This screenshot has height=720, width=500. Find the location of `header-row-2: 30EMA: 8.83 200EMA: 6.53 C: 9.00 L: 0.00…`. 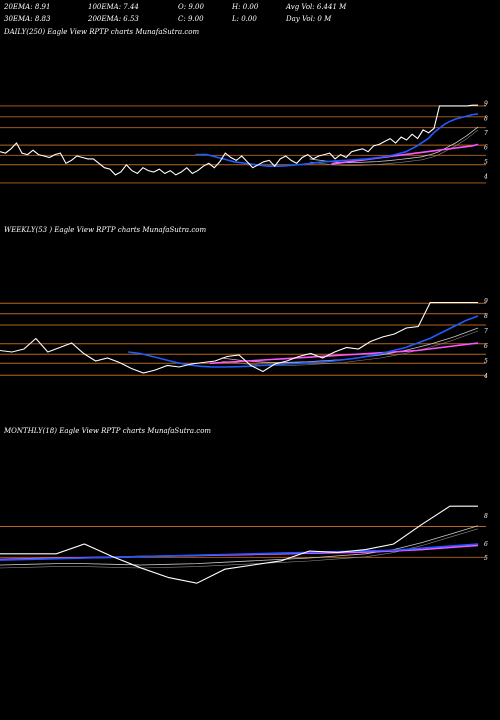

header-row-2: 30EMA: 8.83 200EMA: 6.53 C: 9.00 L: 0.00… is located at coordinates (252, 20).